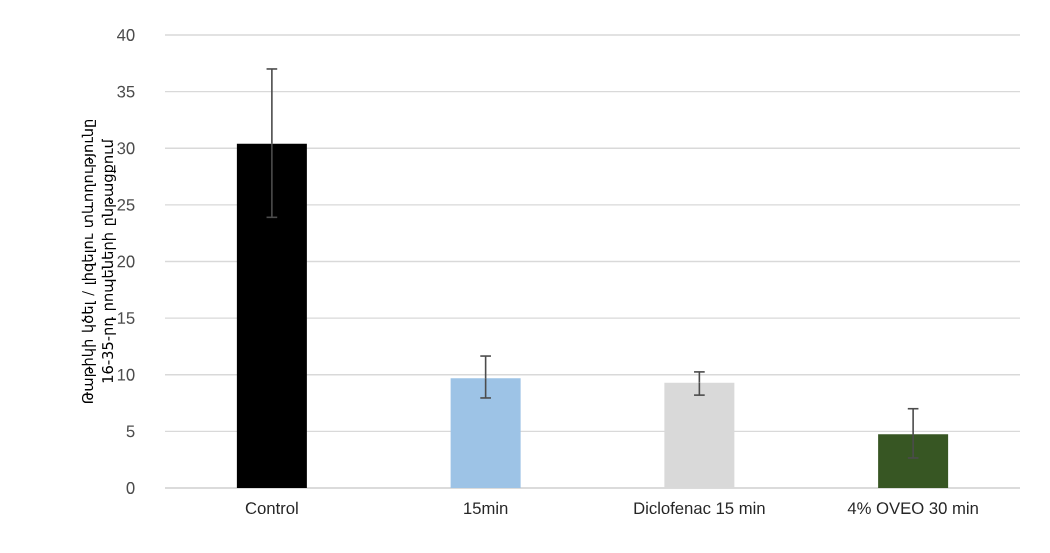 This screenshot has height=553, width=1050. What do you see at coordinates (126, 91) in the screenshot?
I see `y-tick-label: 35` at bounding box center [126, 91].